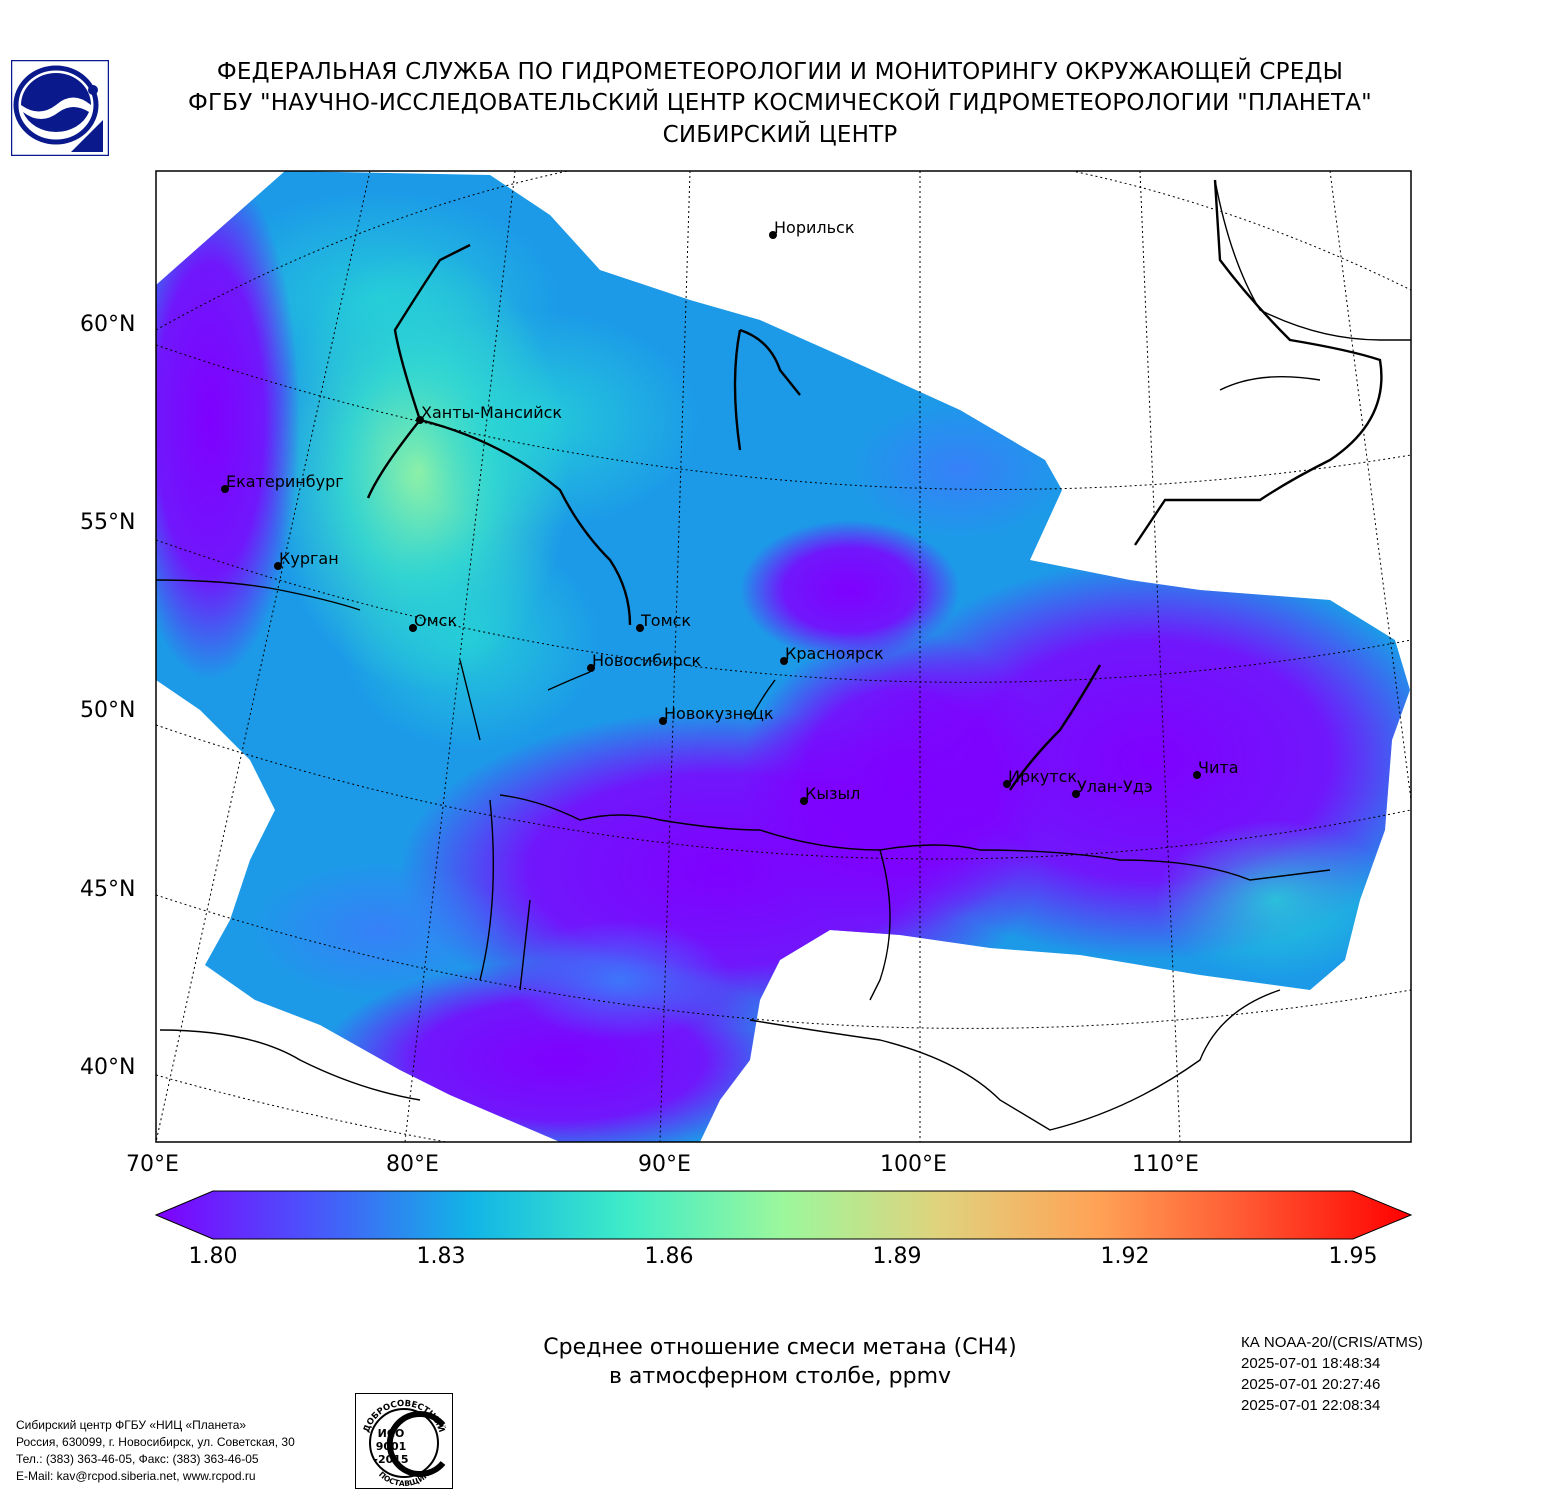 Image resolution: width=1550 pixels, height=1500 pixels. Describe the element at coordinates (1197, 775) in the screenshot. I see `city-12-marker` at that location.